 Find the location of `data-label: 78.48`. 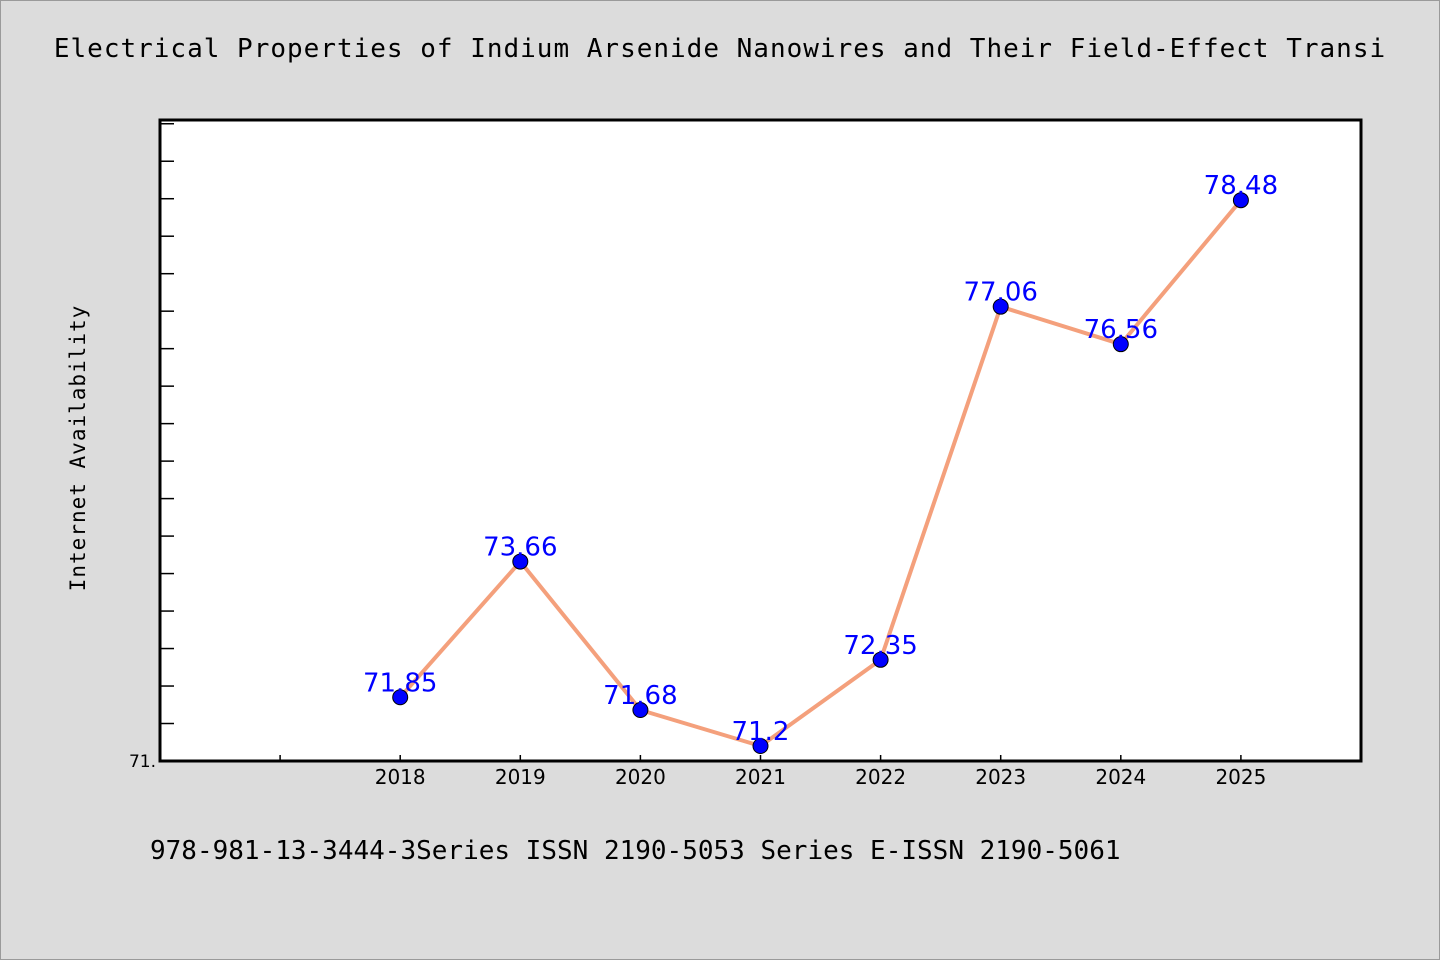

data-label: 78.48 is located at coordinates (1241, 186).